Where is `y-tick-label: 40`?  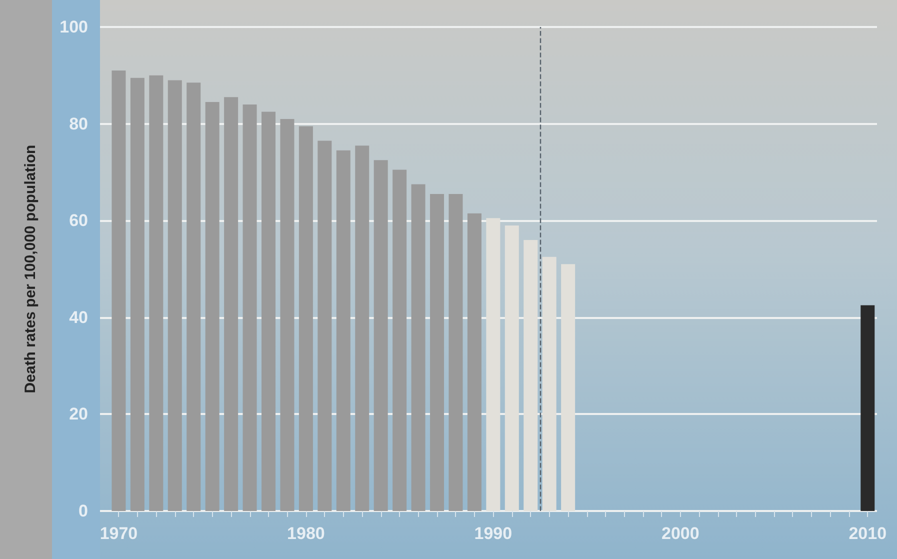 y-tick-label: 40 is located at coordinates (78, 317).